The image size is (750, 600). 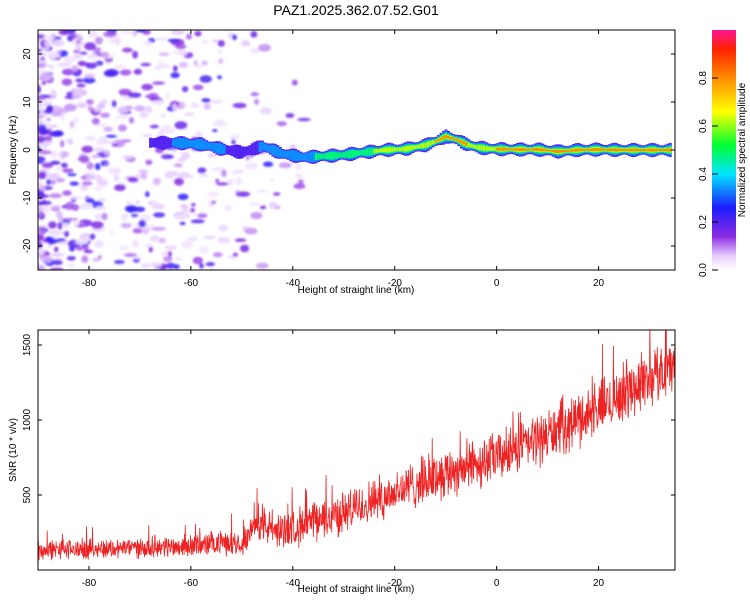 What do you see at coordinates (27, 494) in the screenshot?
I see `snr-y-tick-label: 500` at bounding box center [27, 494].